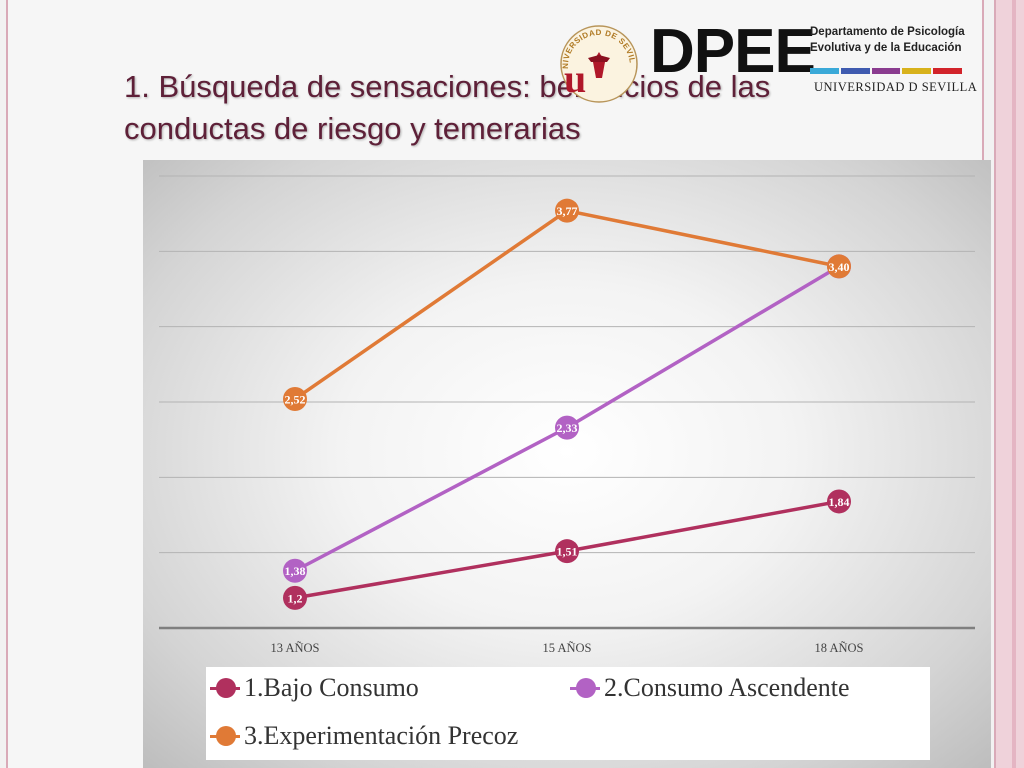 The width and height of the screenshot is (1024, 768). Describe the element at coordinates (733, 51) in the screenshot. I see `dpee-wordmark: DPEE` at that location.